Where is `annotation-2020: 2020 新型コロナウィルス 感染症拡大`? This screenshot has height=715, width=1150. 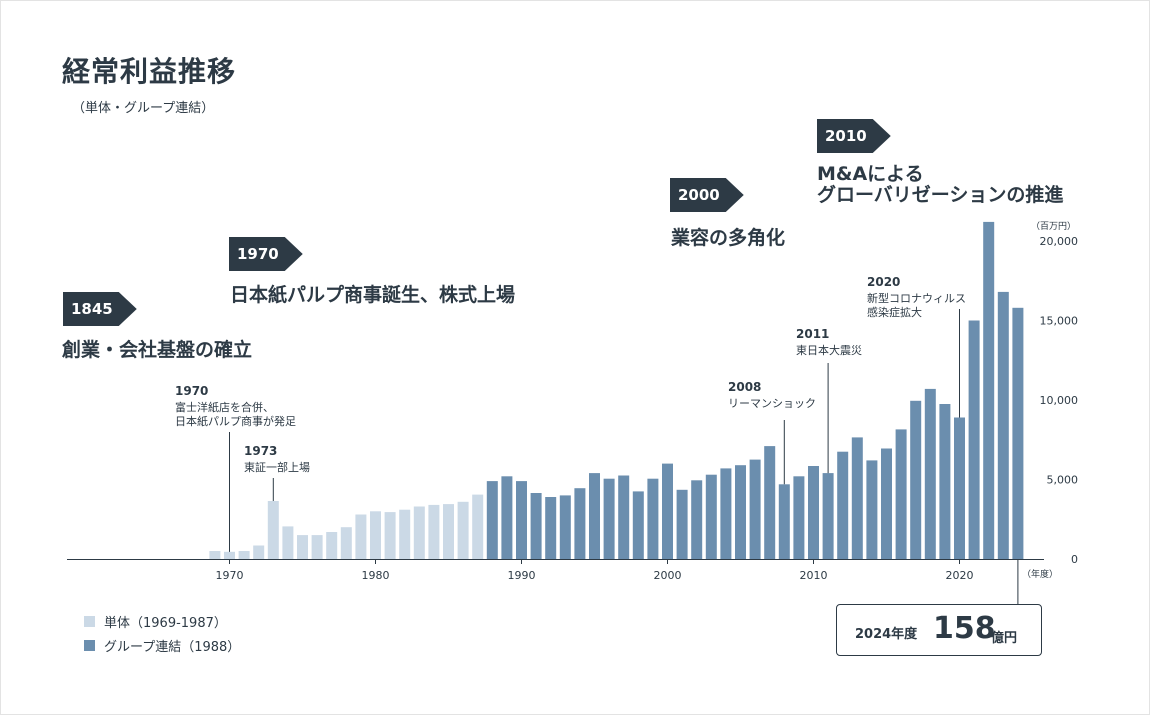
annotation-2020: 2020 新型コロナウィルス 感染症拡大 is located at coordinates (916, 297).